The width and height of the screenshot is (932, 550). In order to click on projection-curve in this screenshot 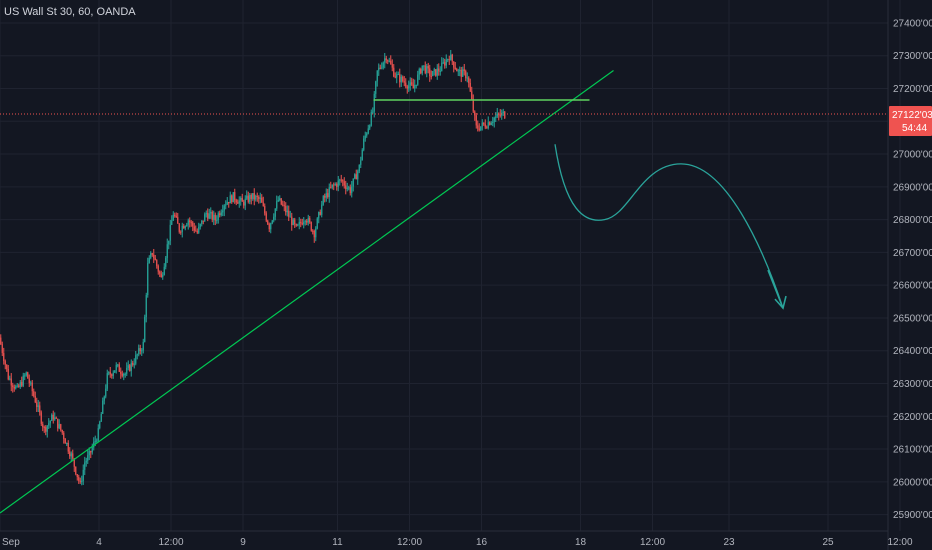, I will do `click(669, 226)`.